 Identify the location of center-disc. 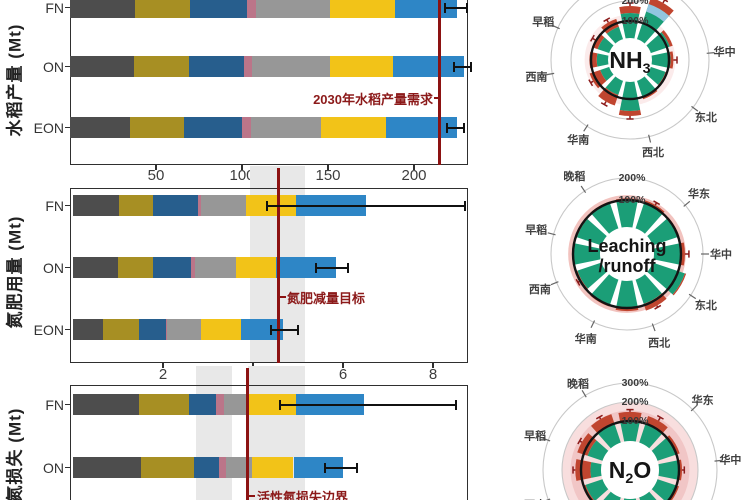
(627, 254).